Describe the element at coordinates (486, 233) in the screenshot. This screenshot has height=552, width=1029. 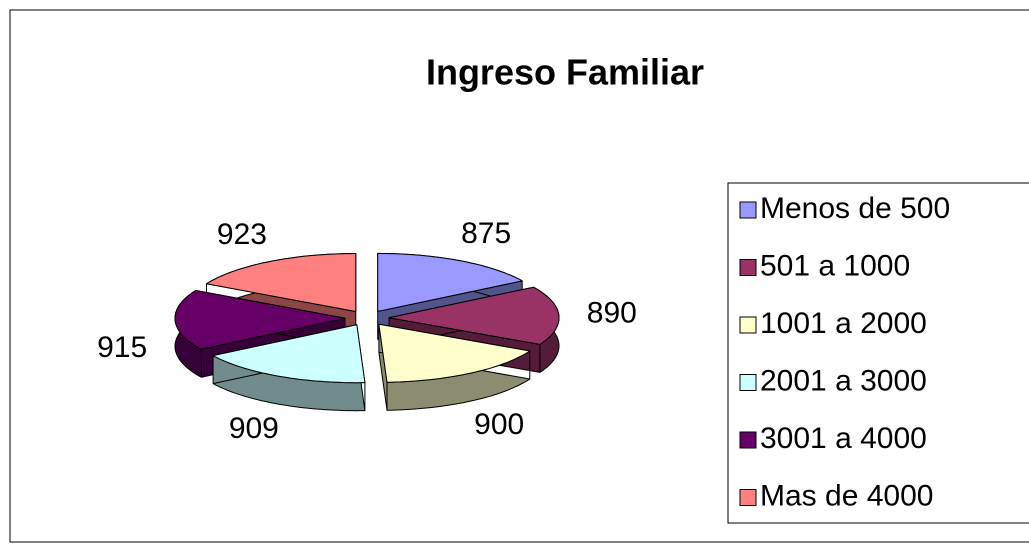
I see `data-label: 875` at that location.